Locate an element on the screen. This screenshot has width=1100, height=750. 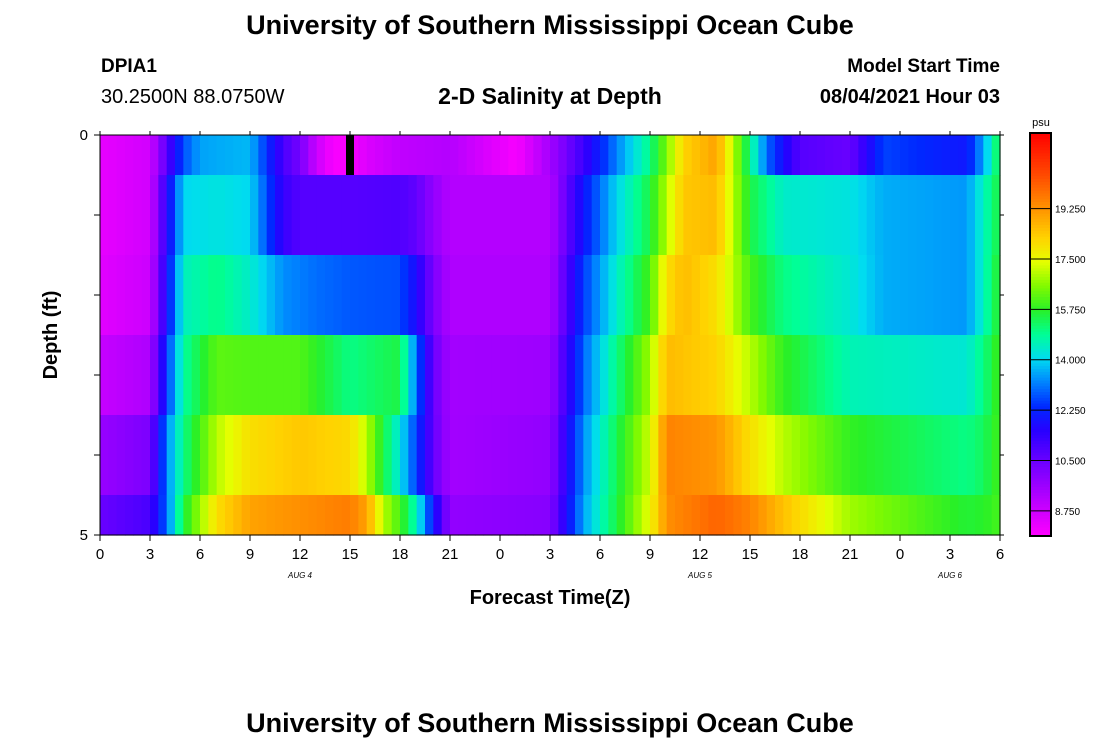
colorbar-tick-label: 8.750 is located at coordinates (1067, 512).